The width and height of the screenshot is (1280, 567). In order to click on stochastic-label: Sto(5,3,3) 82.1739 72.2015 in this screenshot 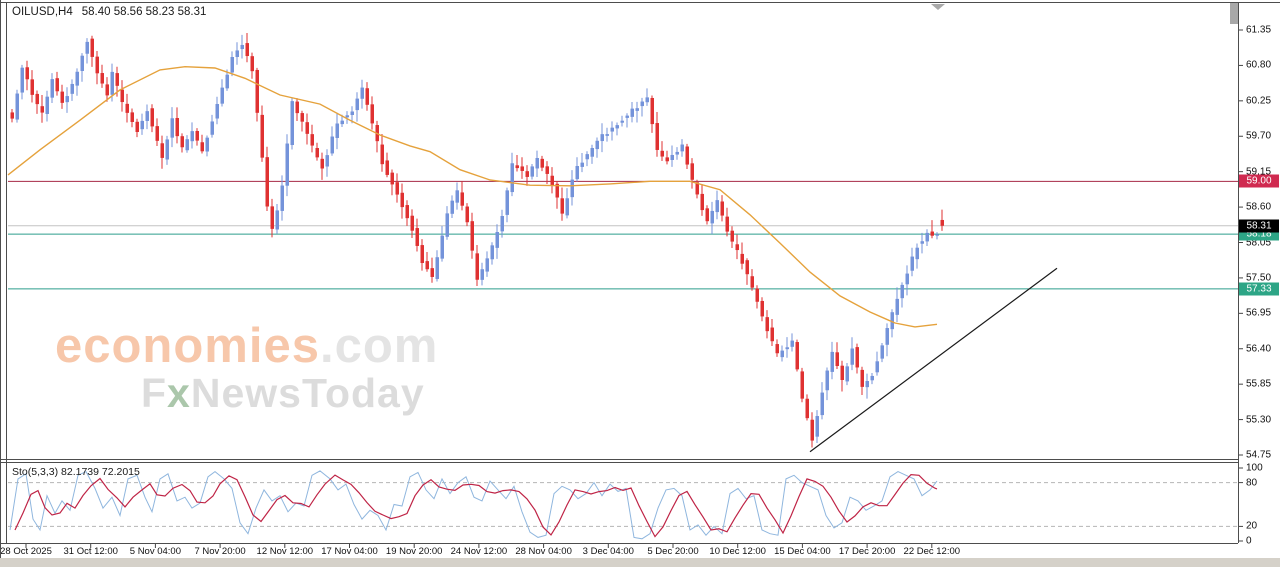, I will do `click(76, 472)`.